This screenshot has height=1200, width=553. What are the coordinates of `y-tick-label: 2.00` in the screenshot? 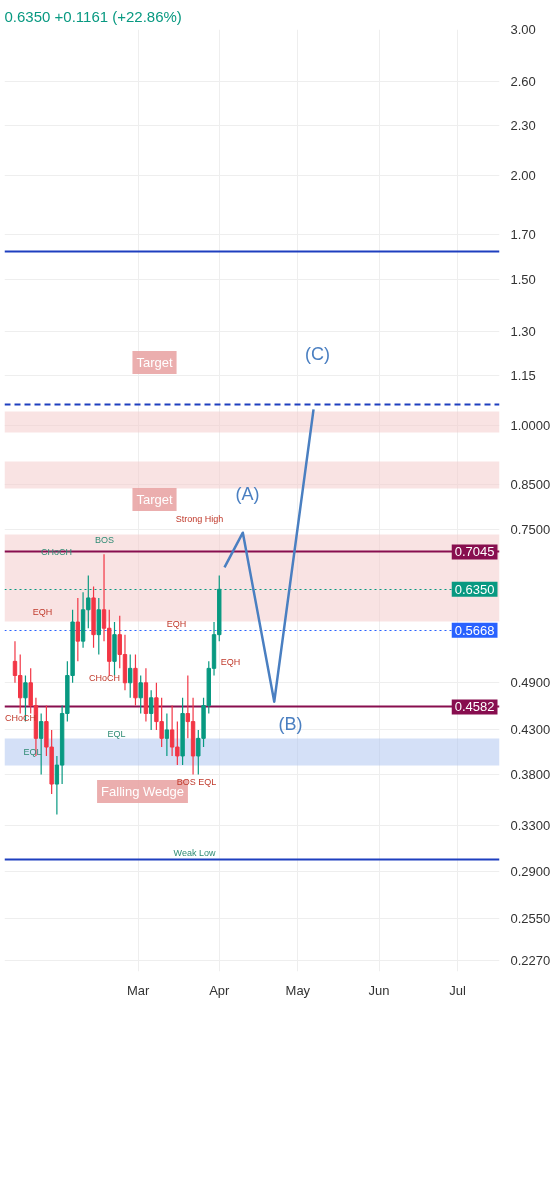 It's located at (523, 176).